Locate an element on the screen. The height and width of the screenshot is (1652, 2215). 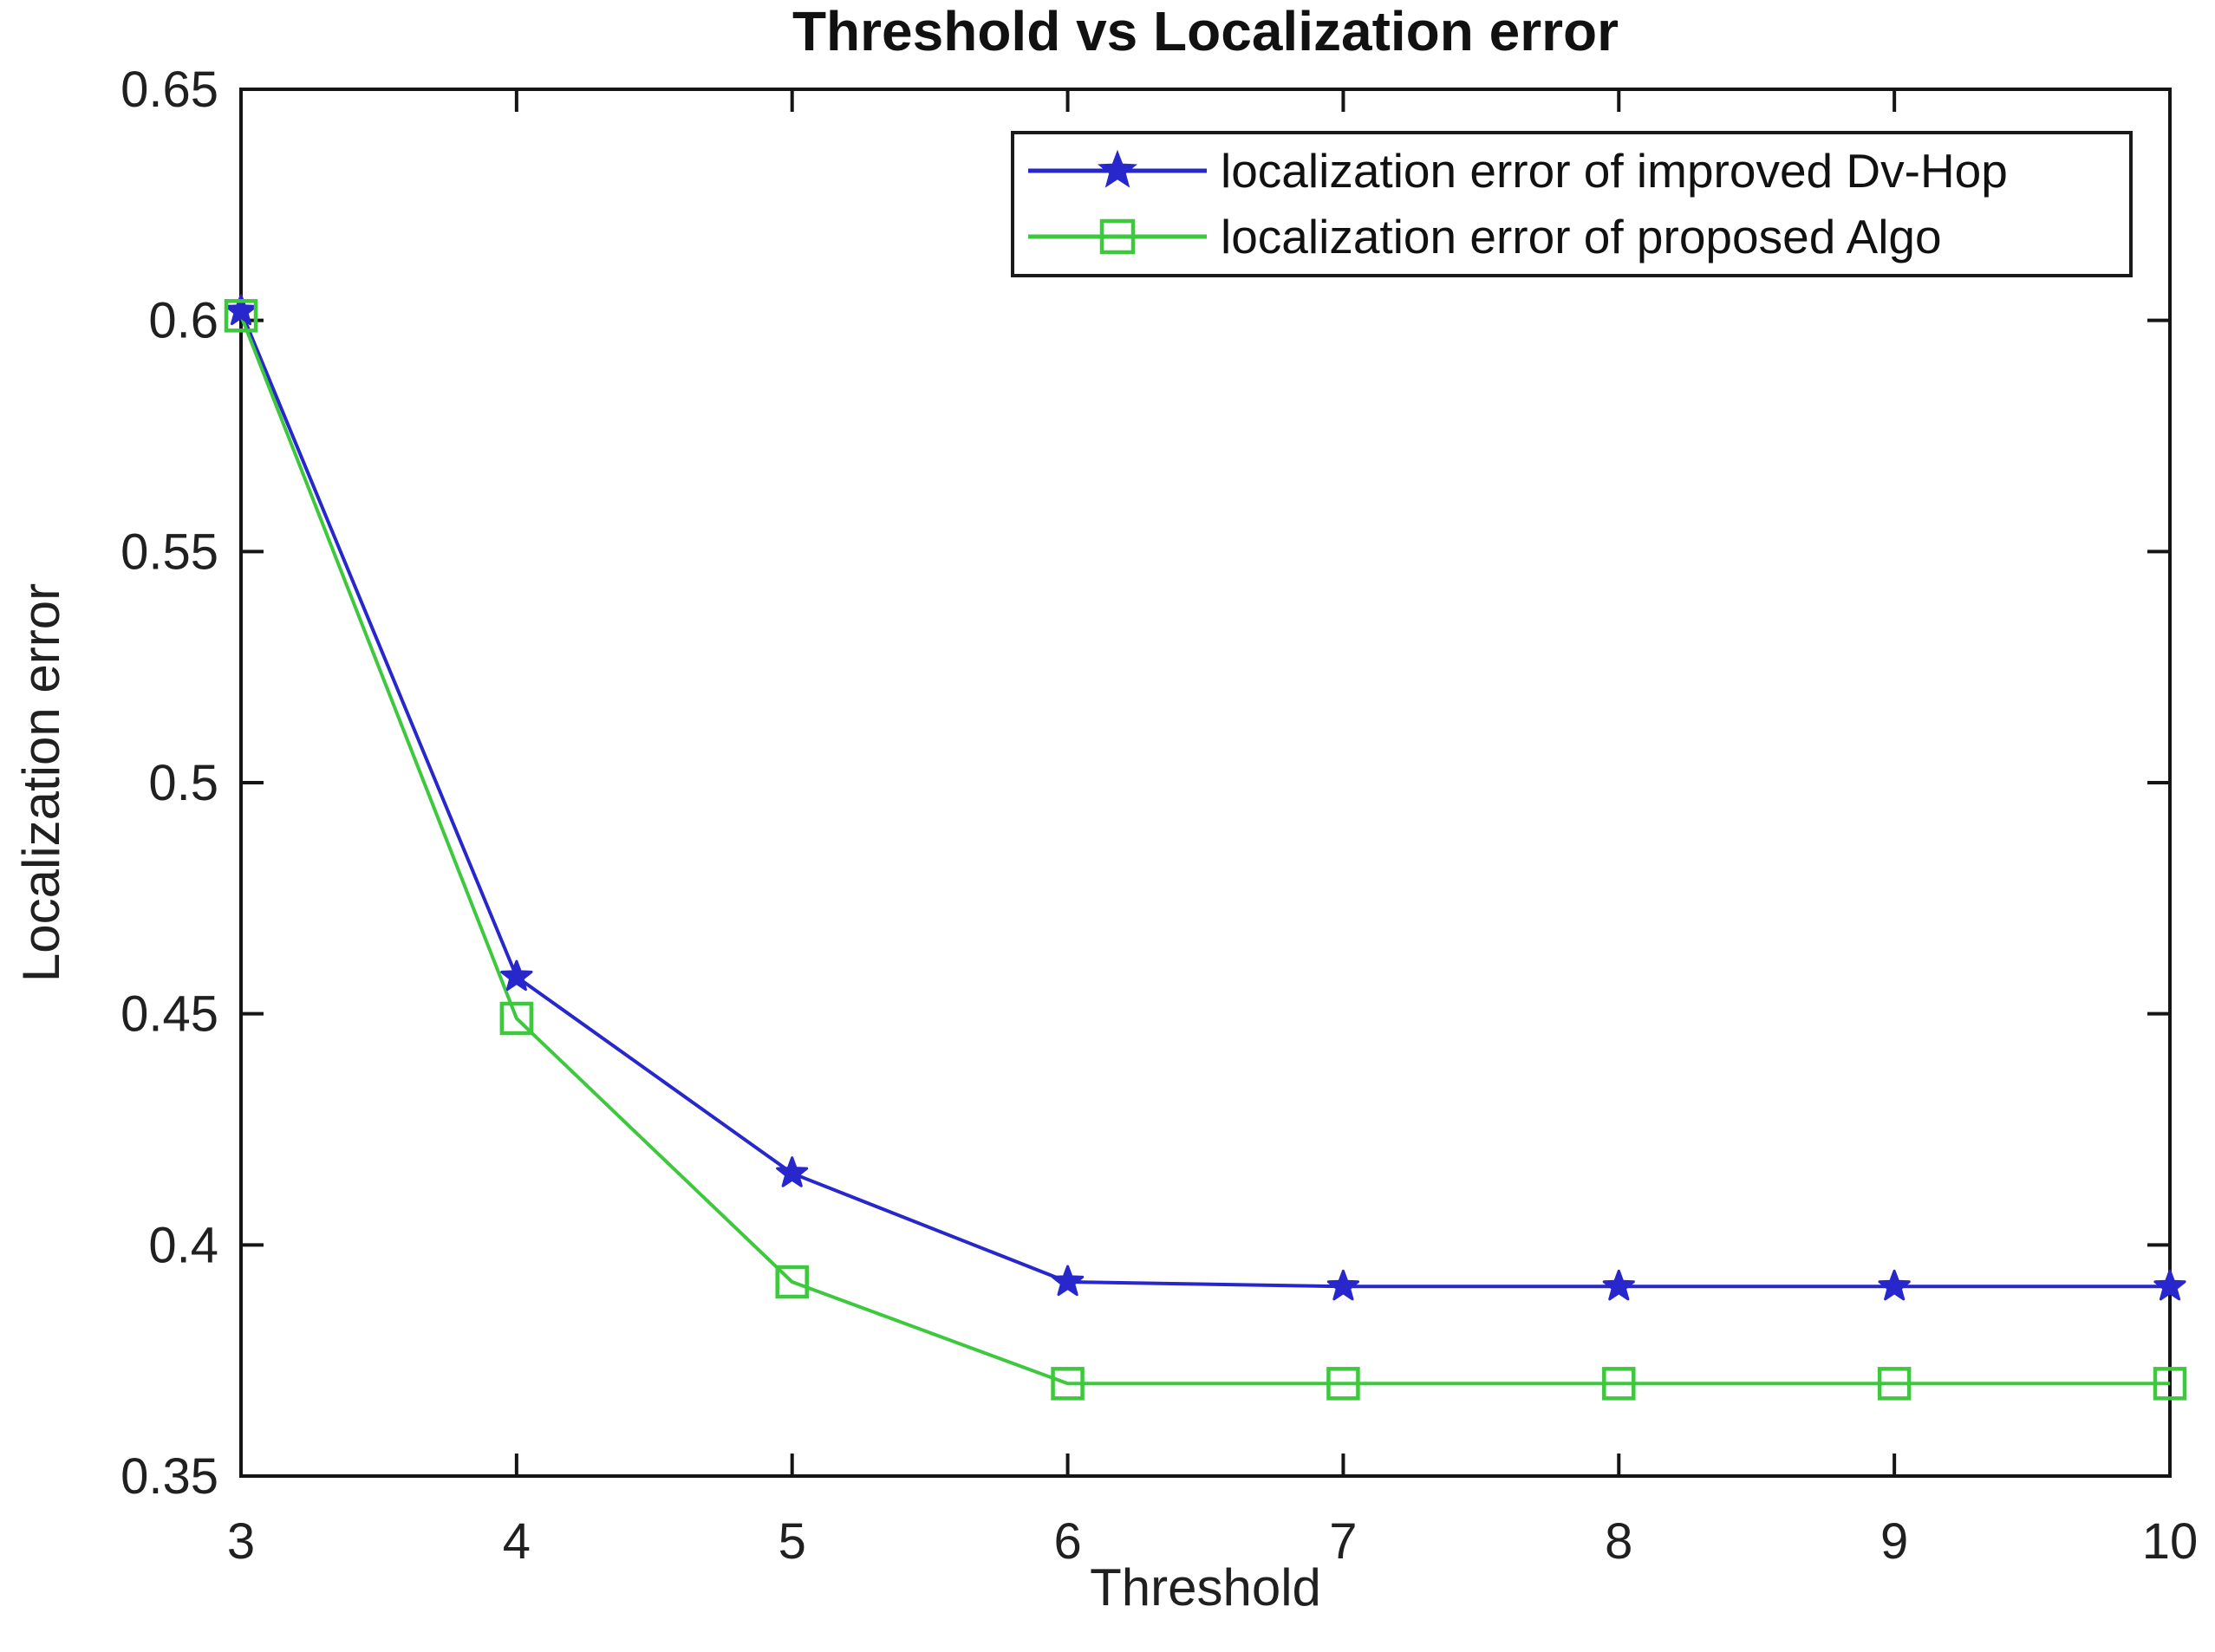
legend-box is located at coordinates (1572, 204).